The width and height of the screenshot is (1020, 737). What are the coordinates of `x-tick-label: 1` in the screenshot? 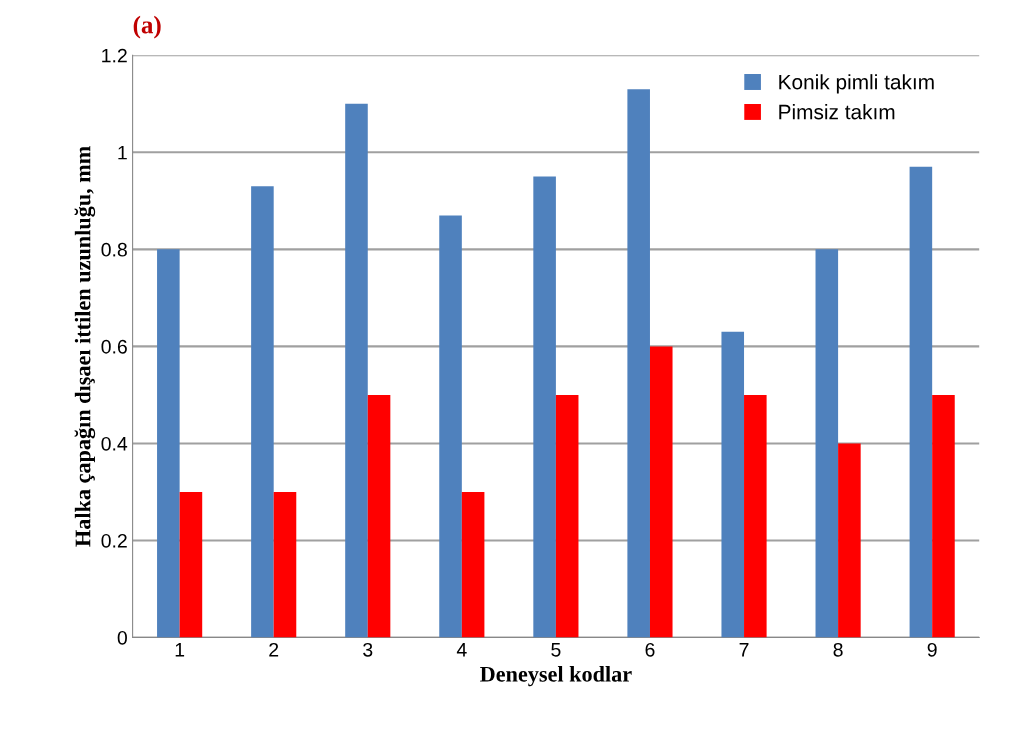 It's located at (180, 650).